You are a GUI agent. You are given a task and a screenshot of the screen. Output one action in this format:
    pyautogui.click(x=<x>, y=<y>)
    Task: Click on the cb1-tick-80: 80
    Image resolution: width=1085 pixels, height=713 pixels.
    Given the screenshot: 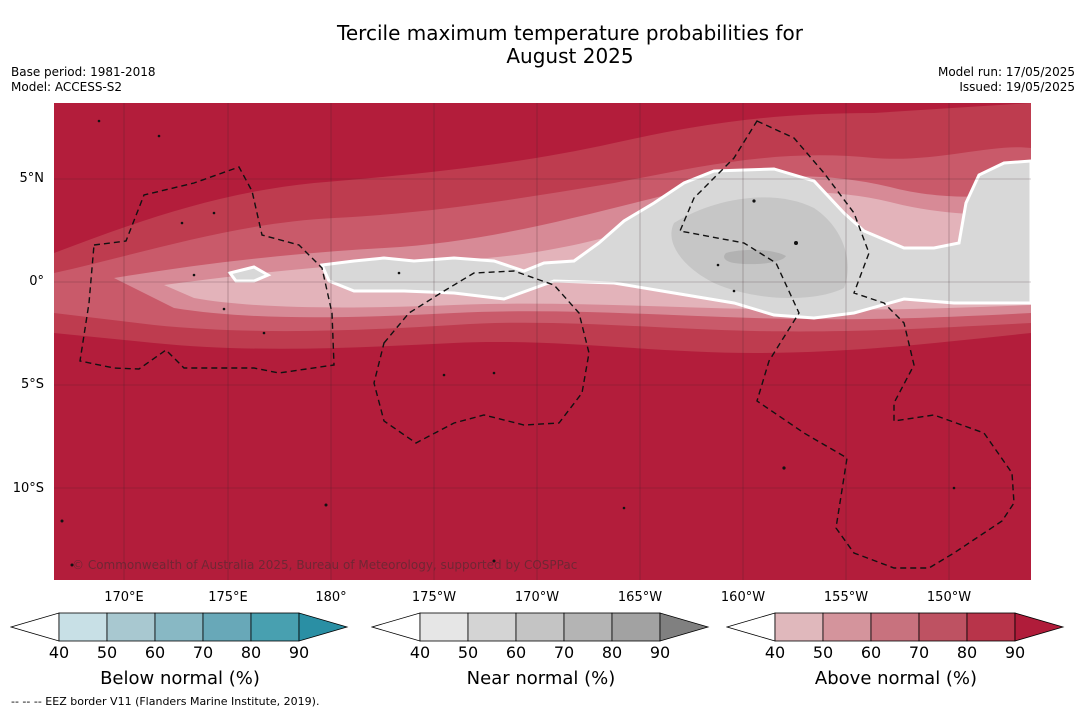 What is the action you would take?
    pyautogui.click(x=612, y=652)
    